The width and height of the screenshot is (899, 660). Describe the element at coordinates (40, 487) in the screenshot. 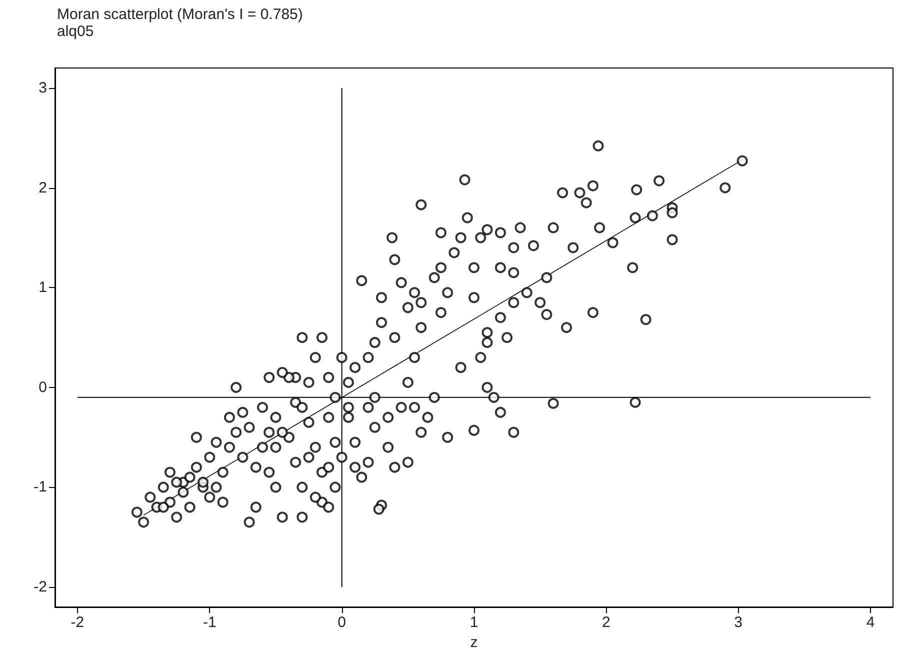

I see `y-tick-label: -1` at that location.